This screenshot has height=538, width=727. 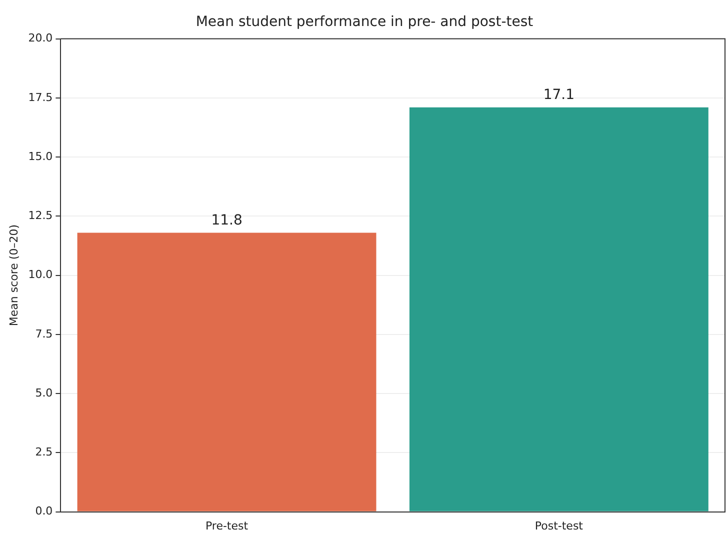 What do you see at coordinates (40, 156) in the screenshot?
I see `y-tick-label: 15.0` at bounding box center [40, 156].